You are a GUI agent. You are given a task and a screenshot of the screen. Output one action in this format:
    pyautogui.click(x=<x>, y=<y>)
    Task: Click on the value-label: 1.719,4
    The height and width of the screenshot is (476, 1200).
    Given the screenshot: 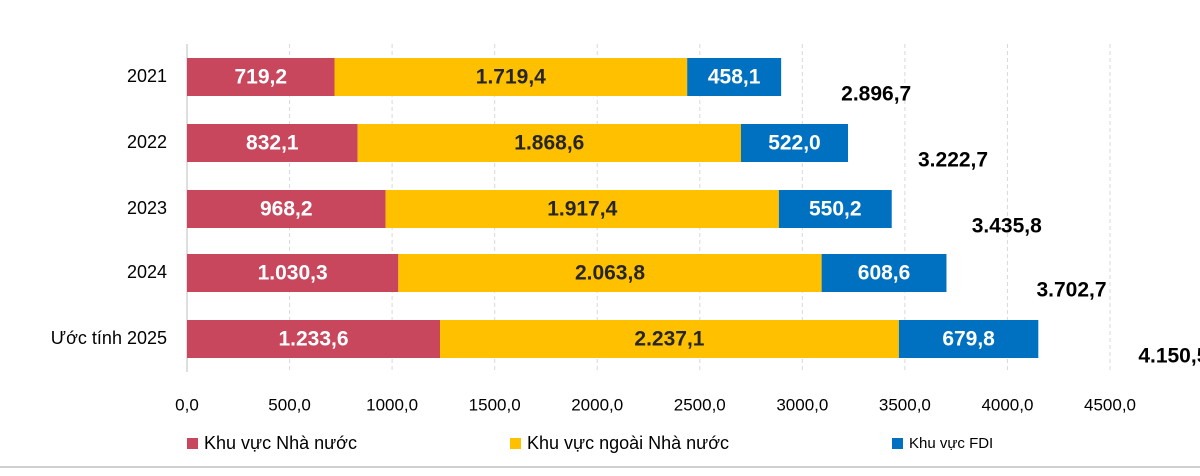 What is the action you would take?
    pyautogui.click(x=511, y=77)
    